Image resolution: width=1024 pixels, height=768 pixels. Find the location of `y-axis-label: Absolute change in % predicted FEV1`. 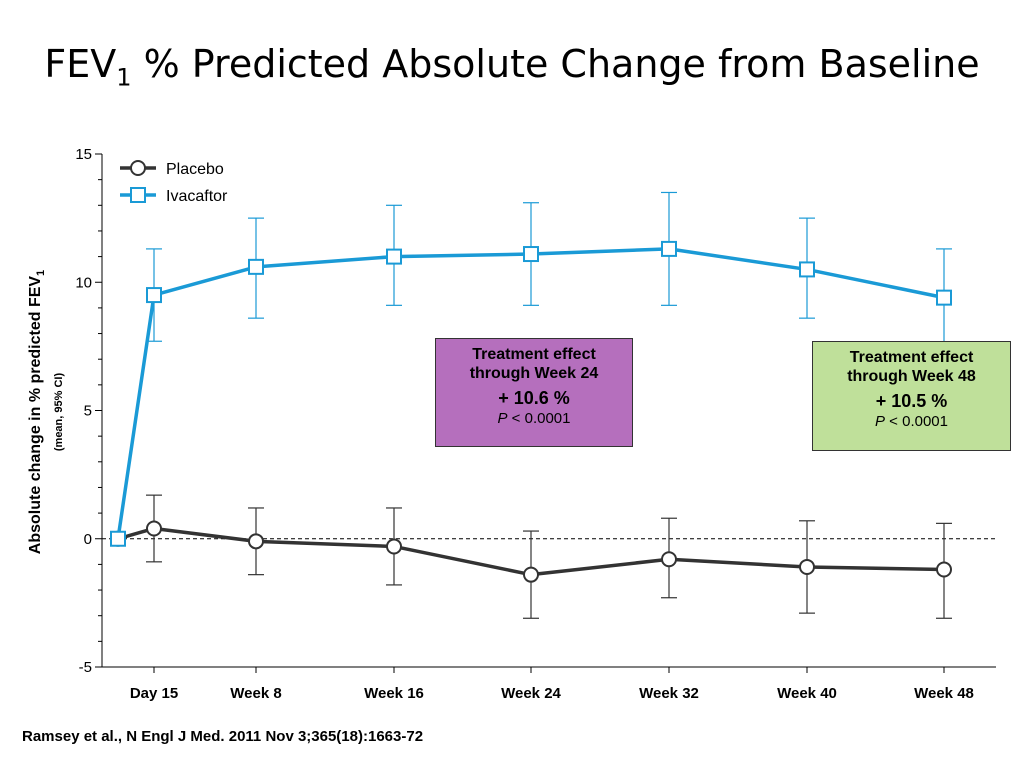

y-axis-label: Absolute change in % predicted FEV1 is located at coordinates (37, 412).